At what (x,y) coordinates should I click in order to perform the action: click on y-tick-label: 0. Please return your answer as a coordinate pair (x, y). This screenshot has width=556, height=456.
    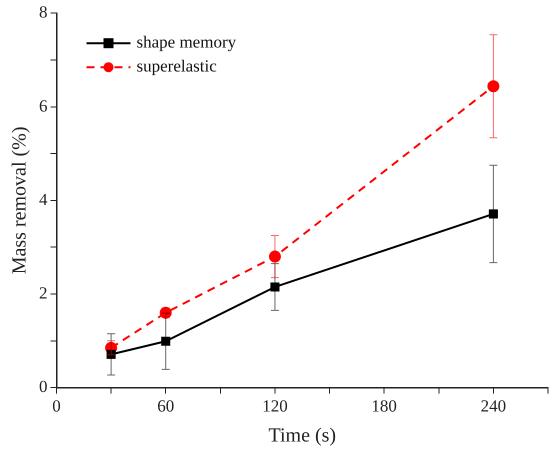
    Looking at the image, I should click on (43, 386).